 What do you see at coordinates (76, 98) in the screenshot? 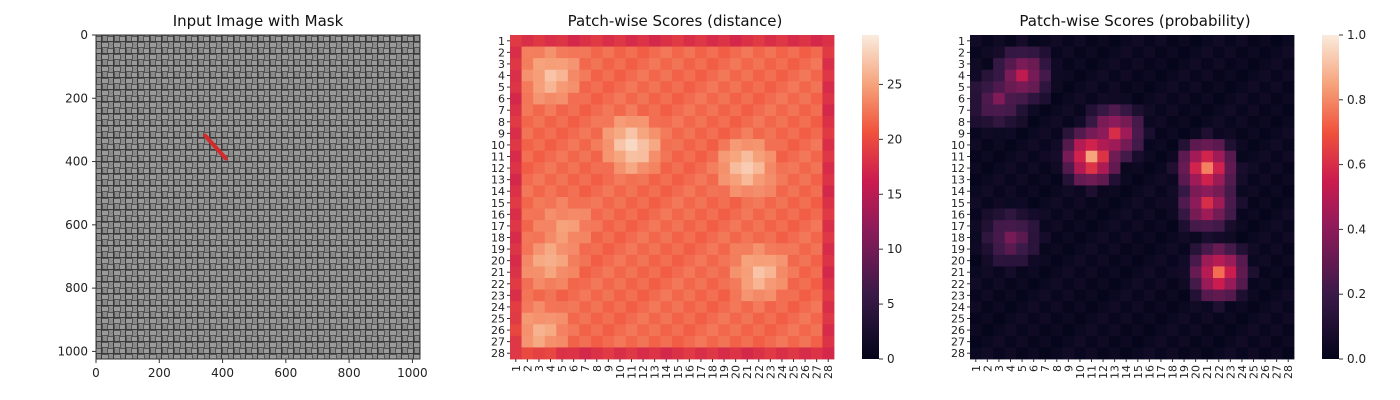
I see `y-tick-label: 200` at bounding box center [76, 98].